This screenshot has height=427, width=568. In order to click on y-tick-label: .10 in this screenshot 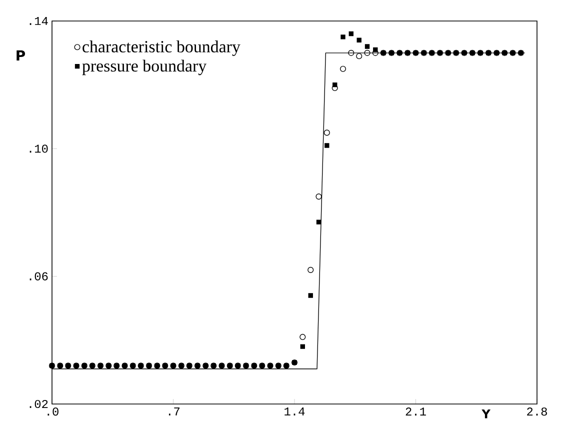, I will do `click(39, 148)`.